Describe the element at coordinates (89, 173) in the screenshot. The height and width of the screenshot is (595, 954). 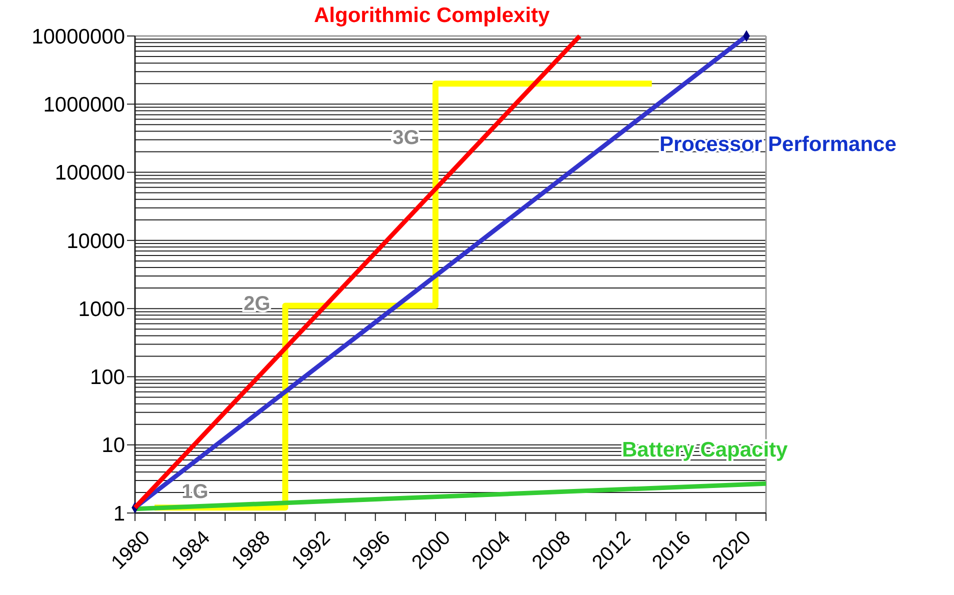
I see `y-tick-label: 100000` at that location.